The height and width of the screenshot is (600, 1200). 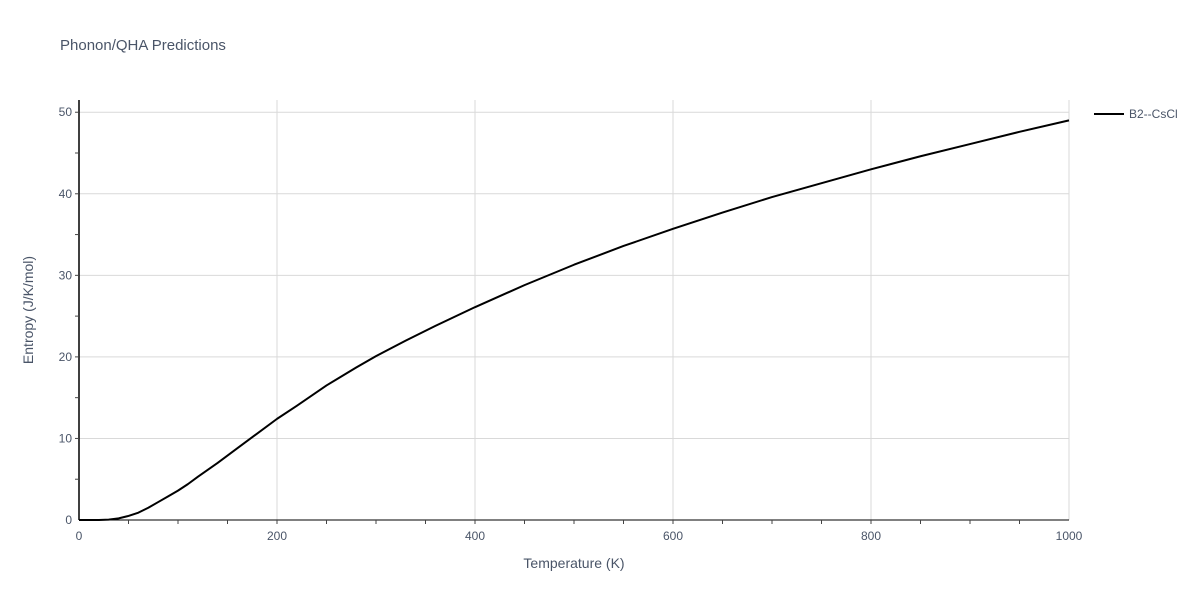 What do you see at coordinates (673, 536) in the screenshot?
I see `x-tick-label: 600` at bounding box center [673, 536].